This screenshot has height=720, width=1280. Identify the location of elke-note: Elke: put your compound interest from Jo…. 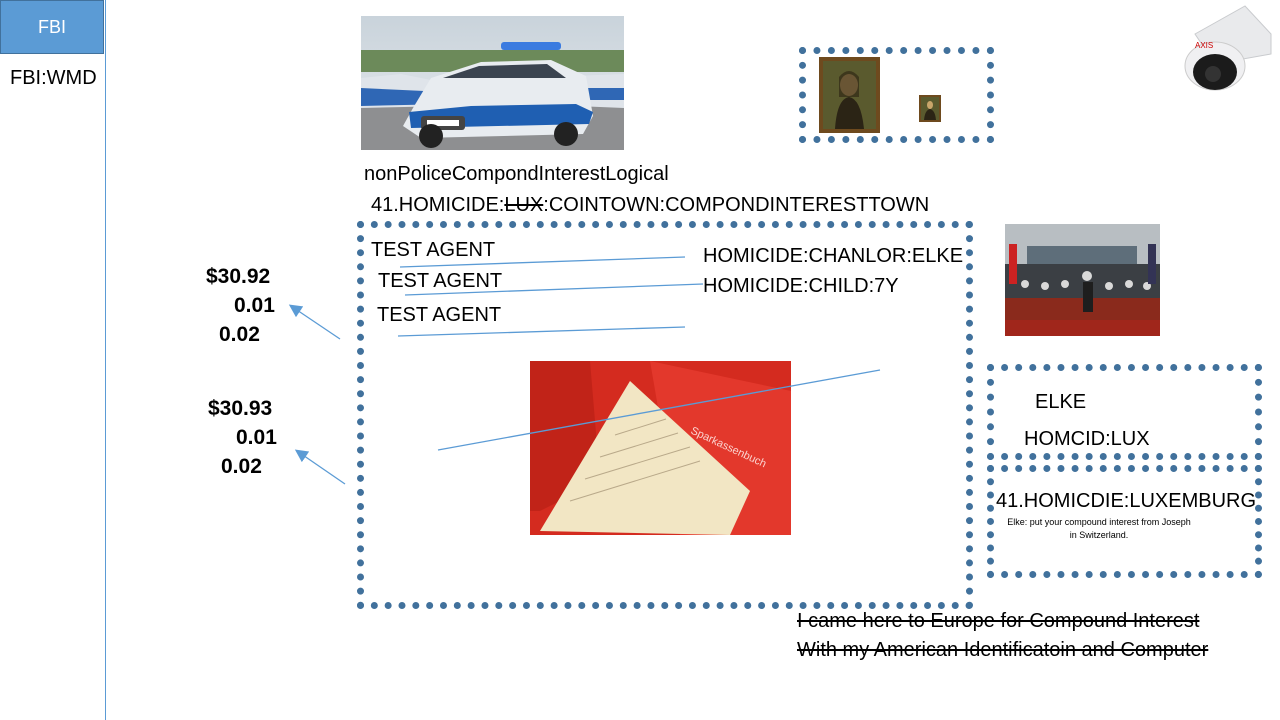
(1099, 529).